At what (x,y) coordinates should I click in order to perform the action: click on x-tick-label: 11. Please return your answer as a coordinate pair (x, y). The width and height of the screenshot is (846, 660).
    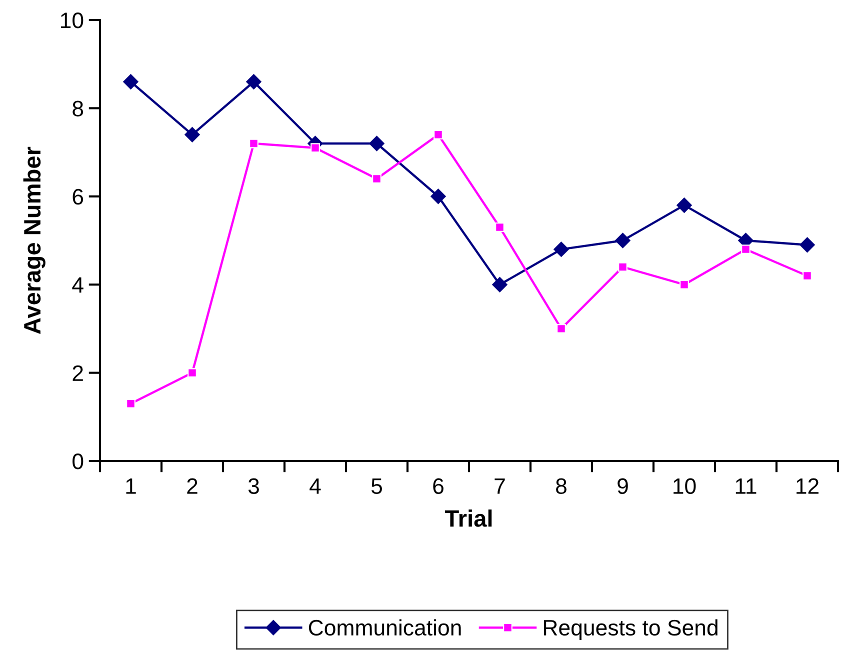
    Looking at the image, I should click on (746, 486).